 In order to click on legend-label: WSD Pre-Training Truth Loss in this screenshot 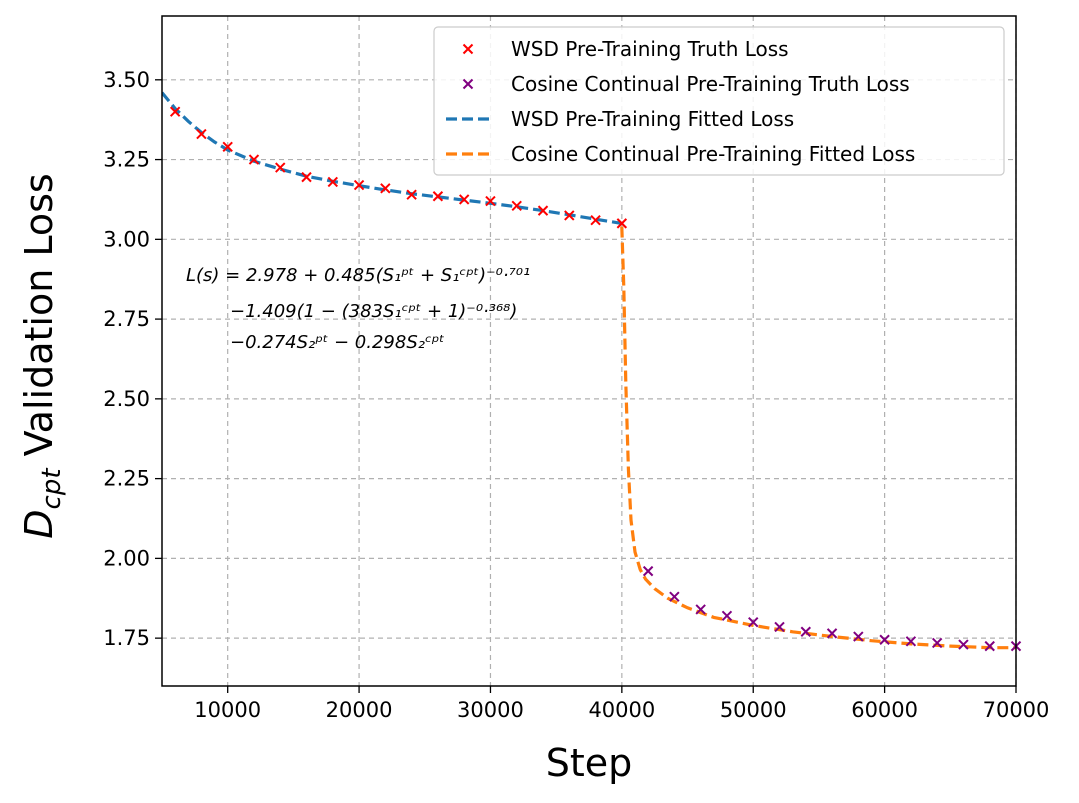, I will do `click(650, 49)`.